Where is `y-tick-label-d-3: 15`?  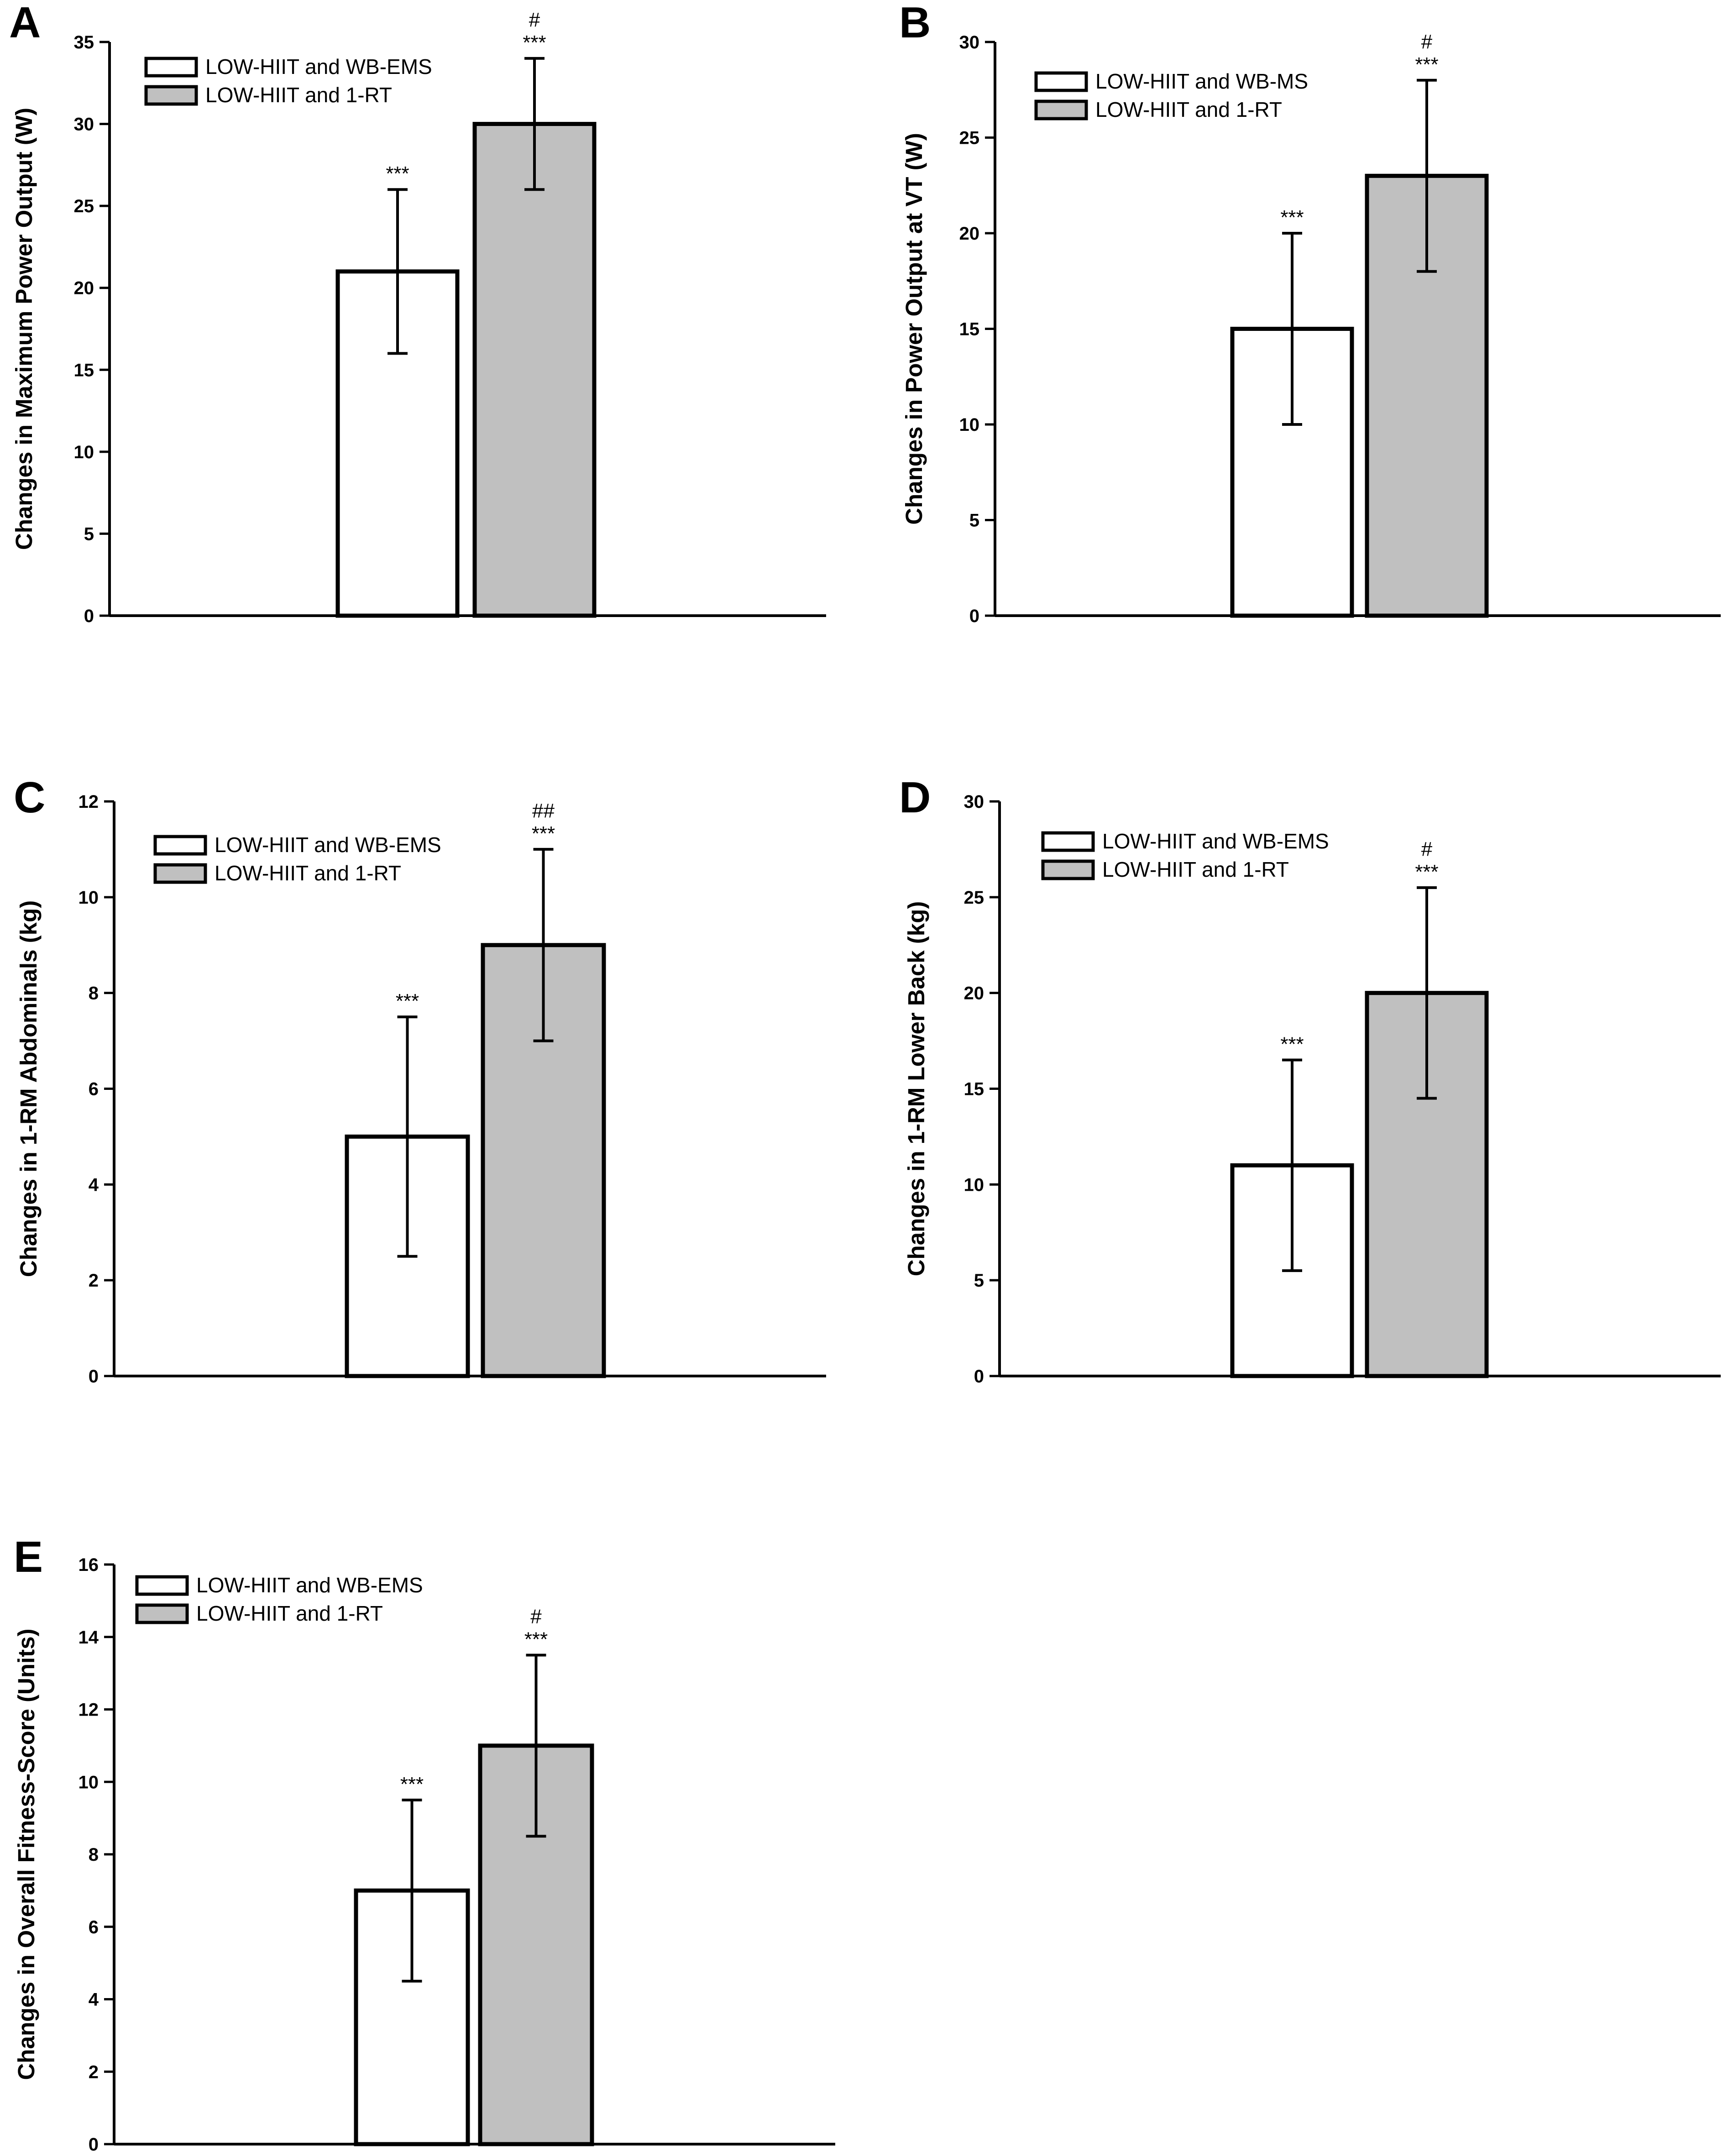
y-tick-label-d-3: 15 is located at coordinates (974, 1089).